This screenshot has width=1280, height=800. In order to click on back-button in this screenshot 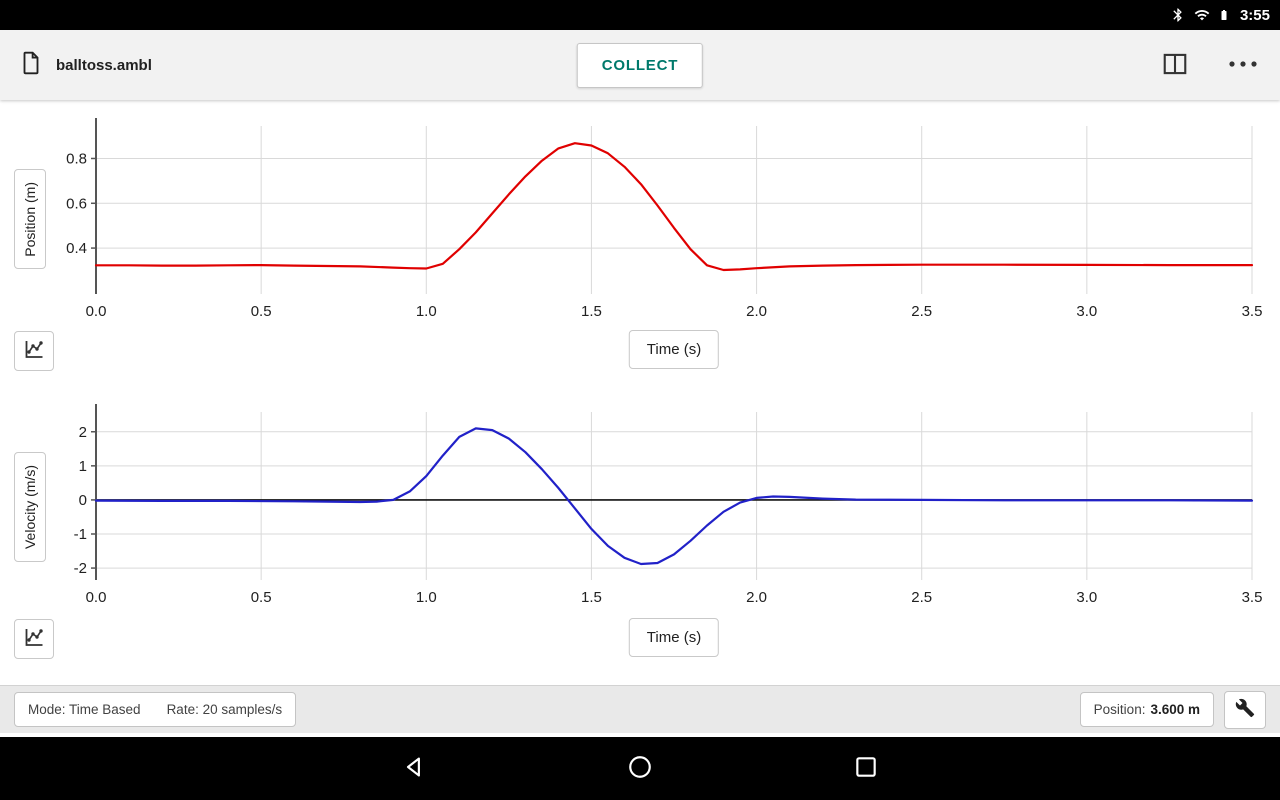, I will do `click(414, 768)`.